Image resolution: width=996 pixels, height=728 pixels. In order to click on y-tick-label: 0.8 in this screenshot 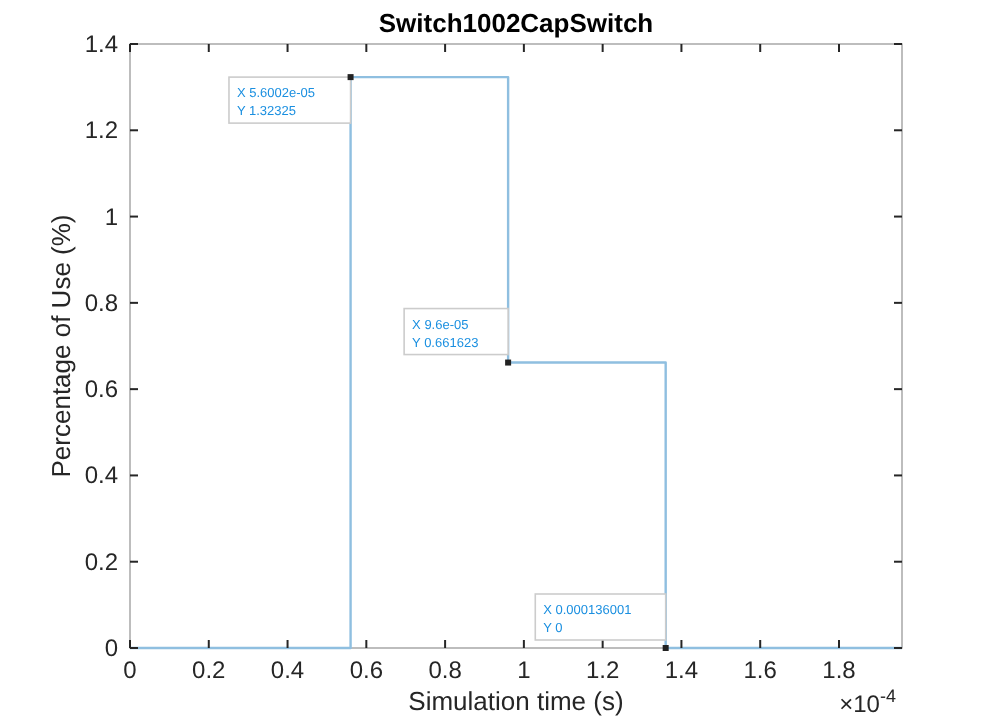, I will do `click(101, 302)`.